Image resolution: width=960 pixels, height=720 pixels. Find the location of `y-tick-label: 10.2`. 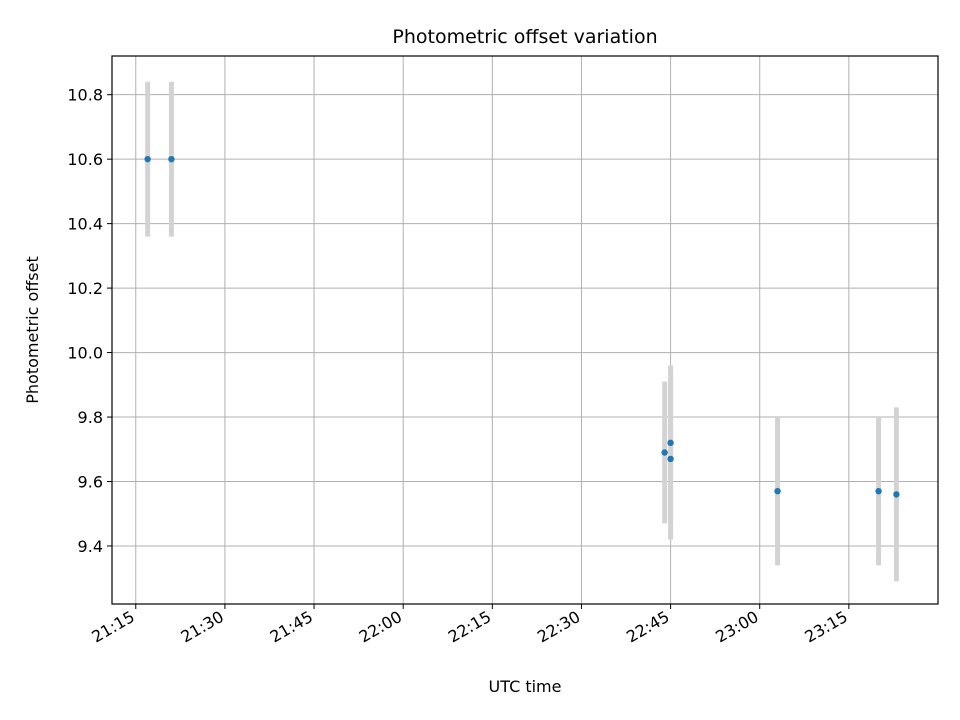

y-tick-label: 10.2 is located at coordinates (85, 288).